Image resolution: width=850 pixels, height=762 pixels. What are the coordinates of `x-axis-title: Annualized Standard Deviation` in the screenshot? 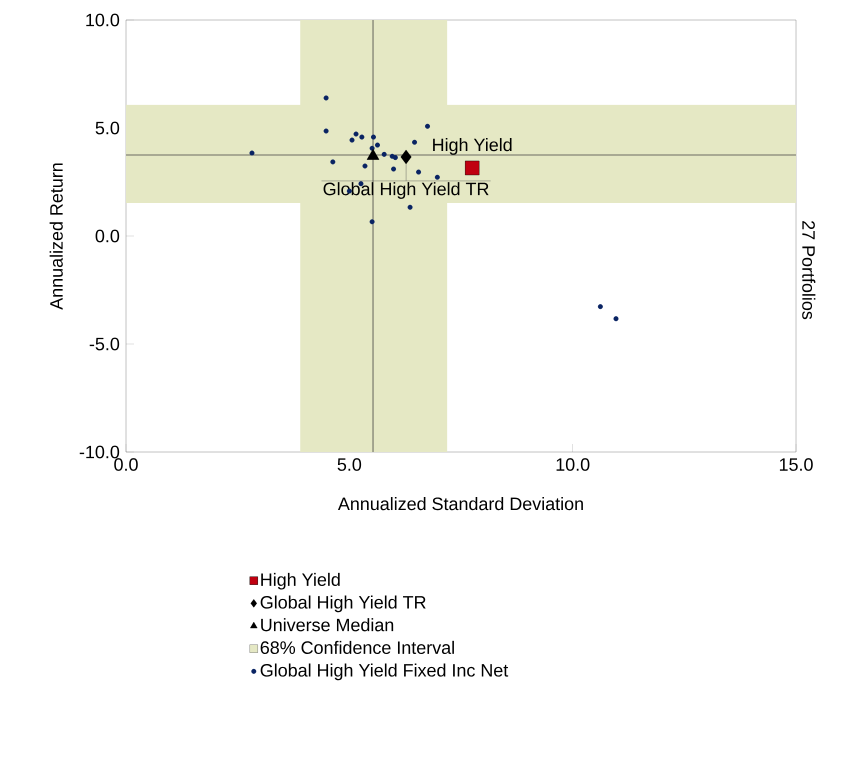 It's located at (460, 503).